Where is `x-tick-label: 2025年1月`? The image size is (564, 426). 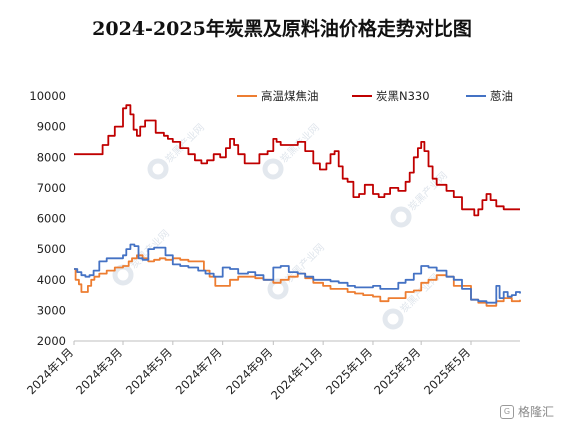 x-tick-label: 2025年1月 is located at coordinates (349, 371).